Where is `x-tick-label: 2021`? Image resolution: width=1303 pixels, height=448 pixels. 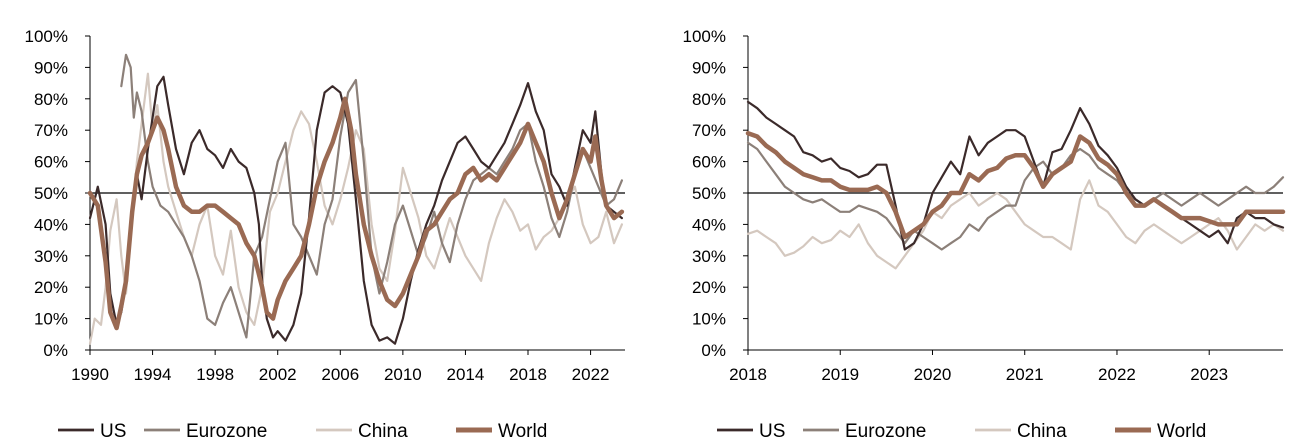 x-tick-label: 2021 is located at coordinates (1025, 374).